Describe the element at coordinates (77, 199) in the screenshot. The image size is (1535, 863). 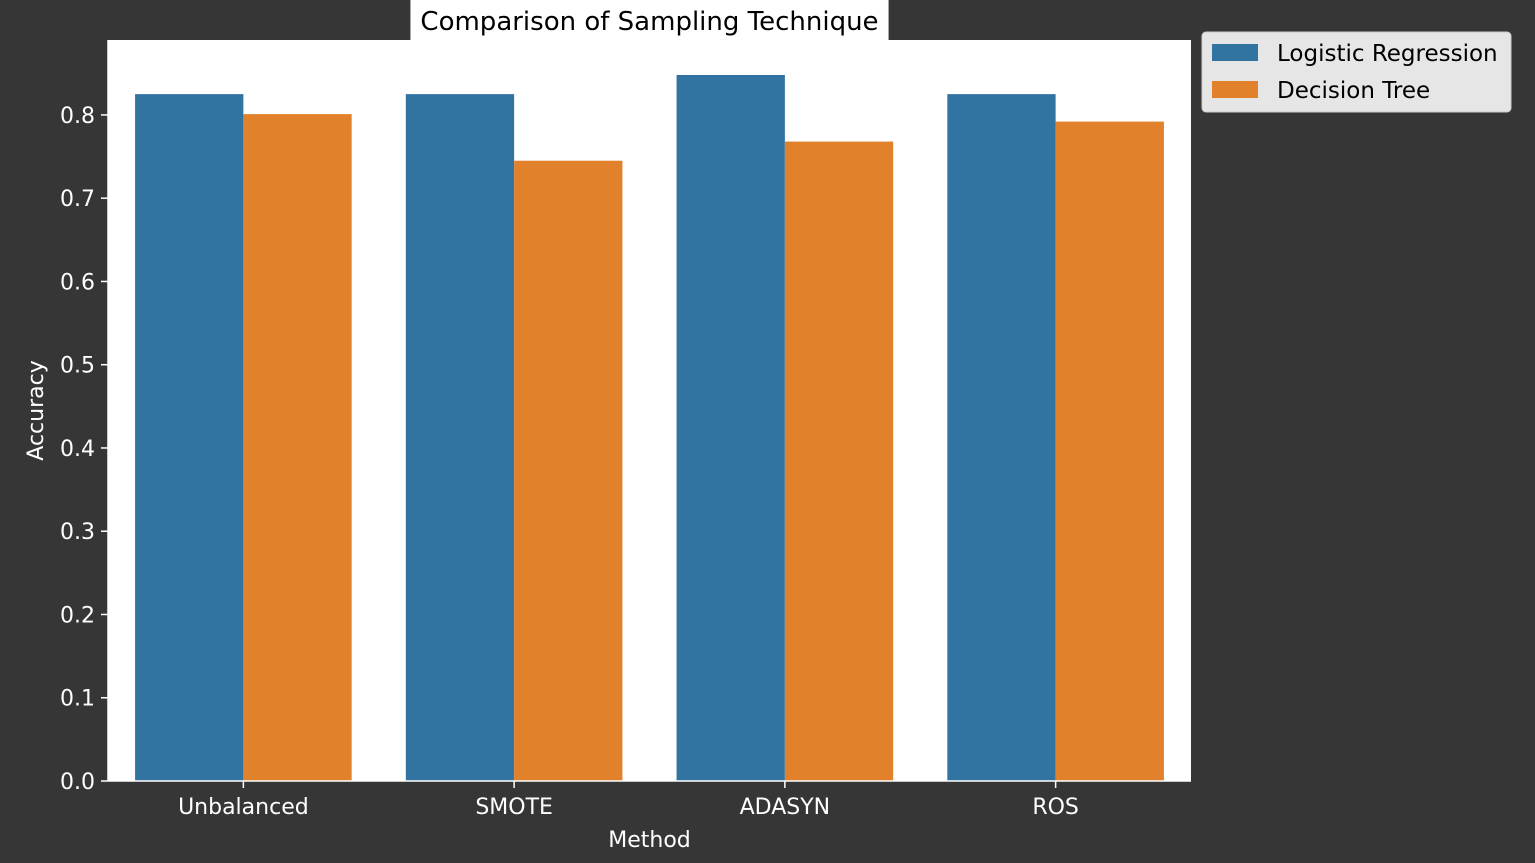
I see `y-tick-label: 0.7` at that location.